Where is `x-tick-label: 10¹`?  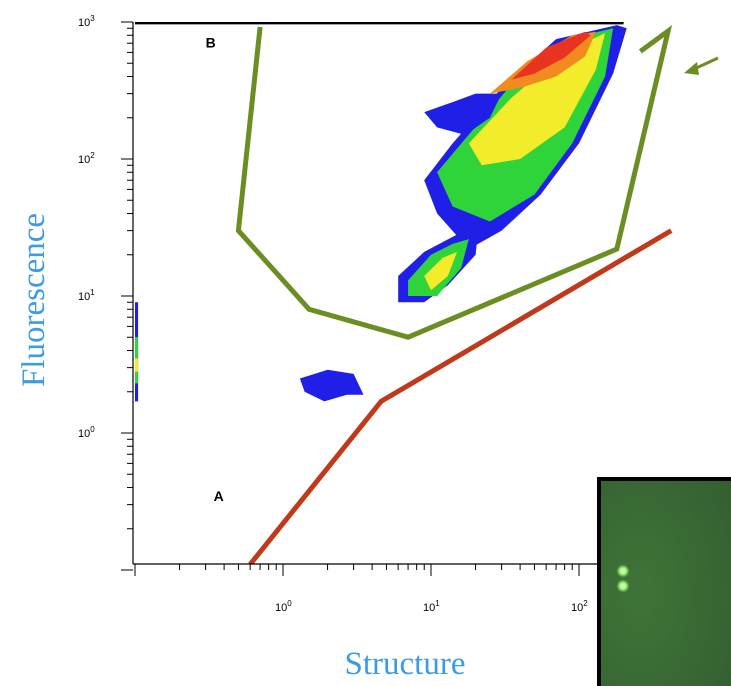
x-tick-label: 10¹ is located at coordinates (431, 606).